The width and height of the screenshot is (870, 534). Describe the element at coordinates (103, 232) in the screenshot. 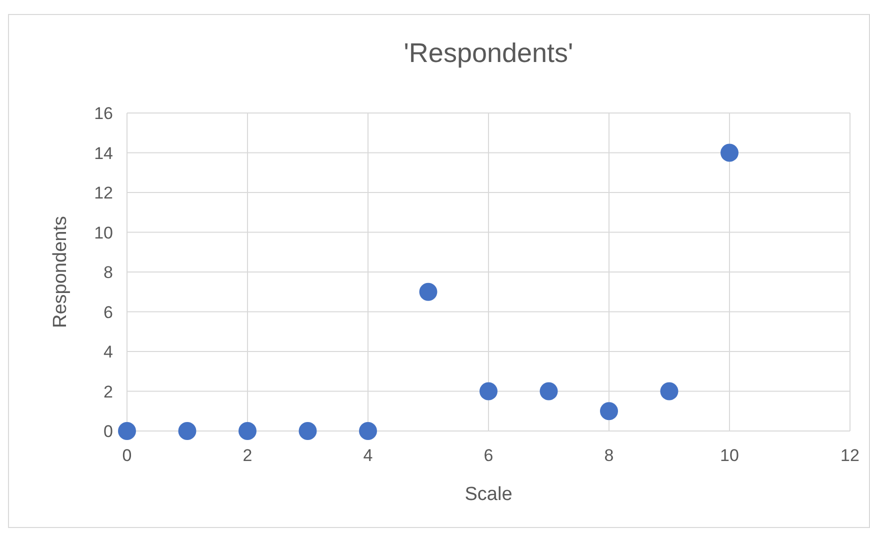

I see `y-tick-label: 10` at that location.